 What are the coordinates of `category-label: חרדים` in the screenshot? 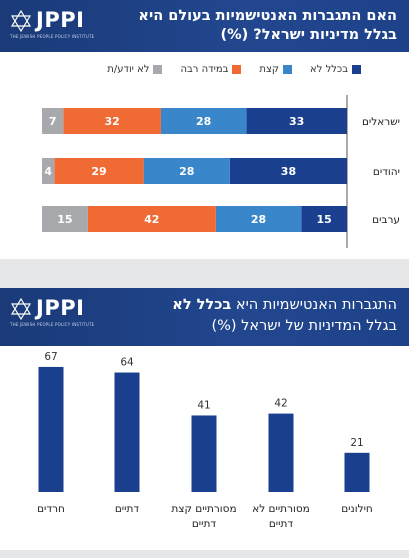 It's located at (51, 509).